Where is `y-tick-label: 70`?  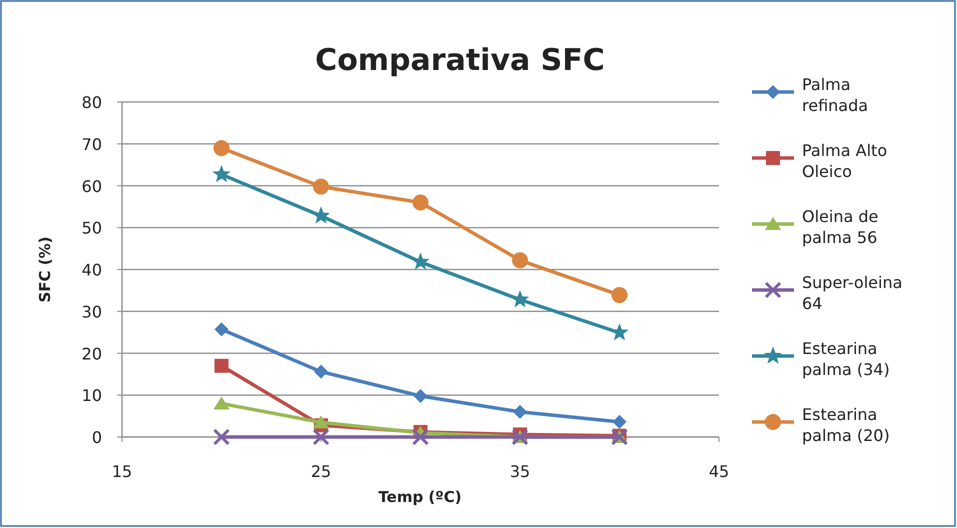 y-tick-label: 70 is located at coordinates (92, 144).